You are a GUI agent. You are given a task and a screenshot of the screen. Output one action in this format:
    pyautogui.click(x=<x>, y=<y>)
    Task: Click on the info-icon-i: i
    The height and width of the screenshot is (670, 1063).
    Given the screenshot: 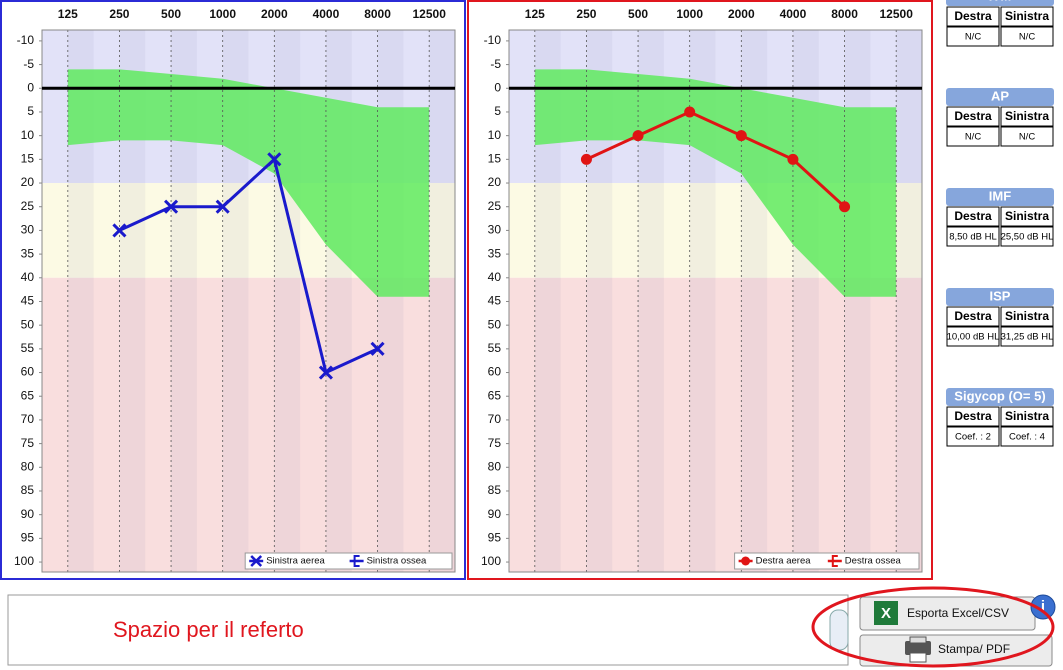 What is the action you would take?
    pyautogui.click(x=1043, y=606)
    